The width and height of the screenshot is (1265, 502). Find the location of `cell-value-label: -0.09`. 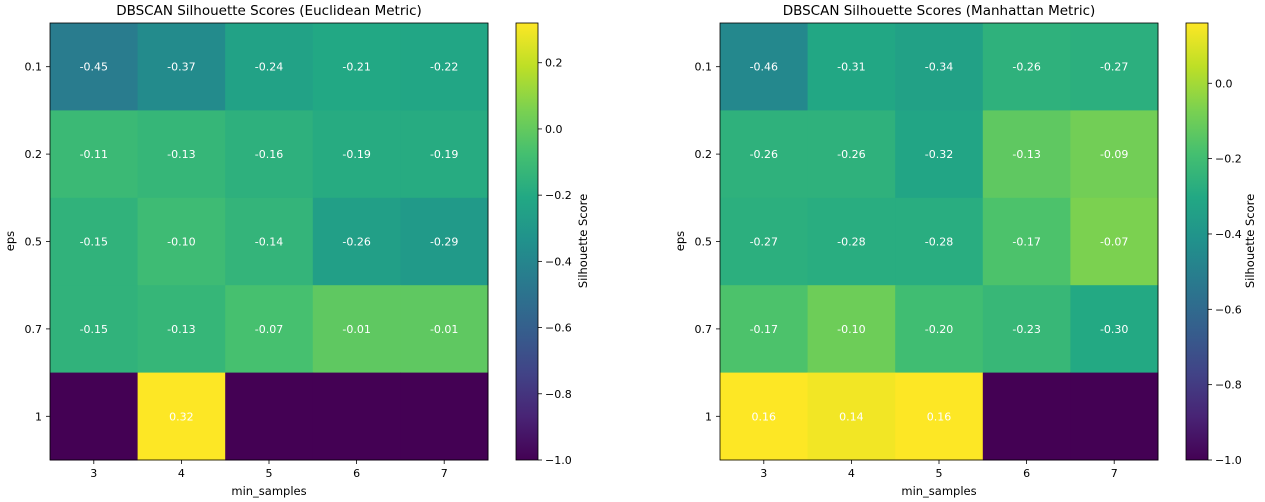

cell-value-label: -0.09 is located at coordinates (1114, 154).